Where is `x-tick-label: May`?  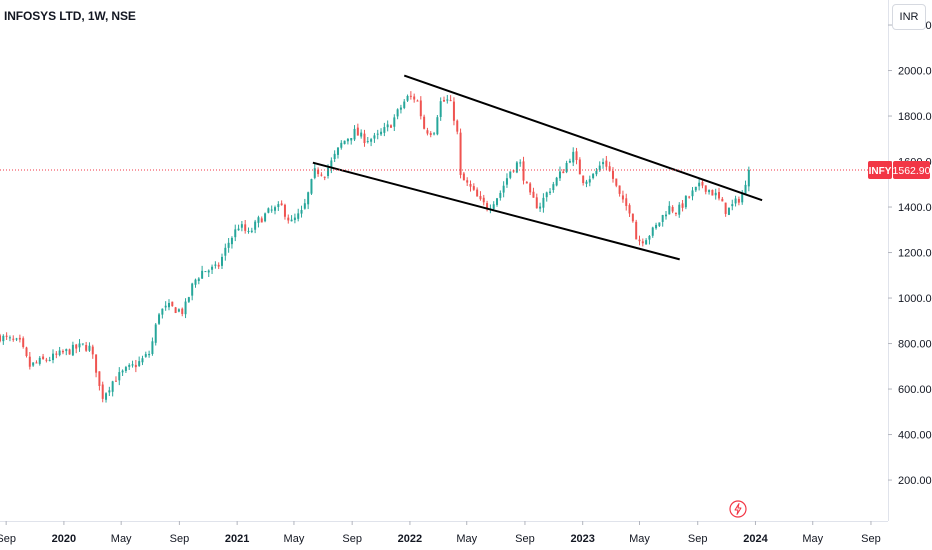 x-tick-label: May is located at coordinates (639, 539).